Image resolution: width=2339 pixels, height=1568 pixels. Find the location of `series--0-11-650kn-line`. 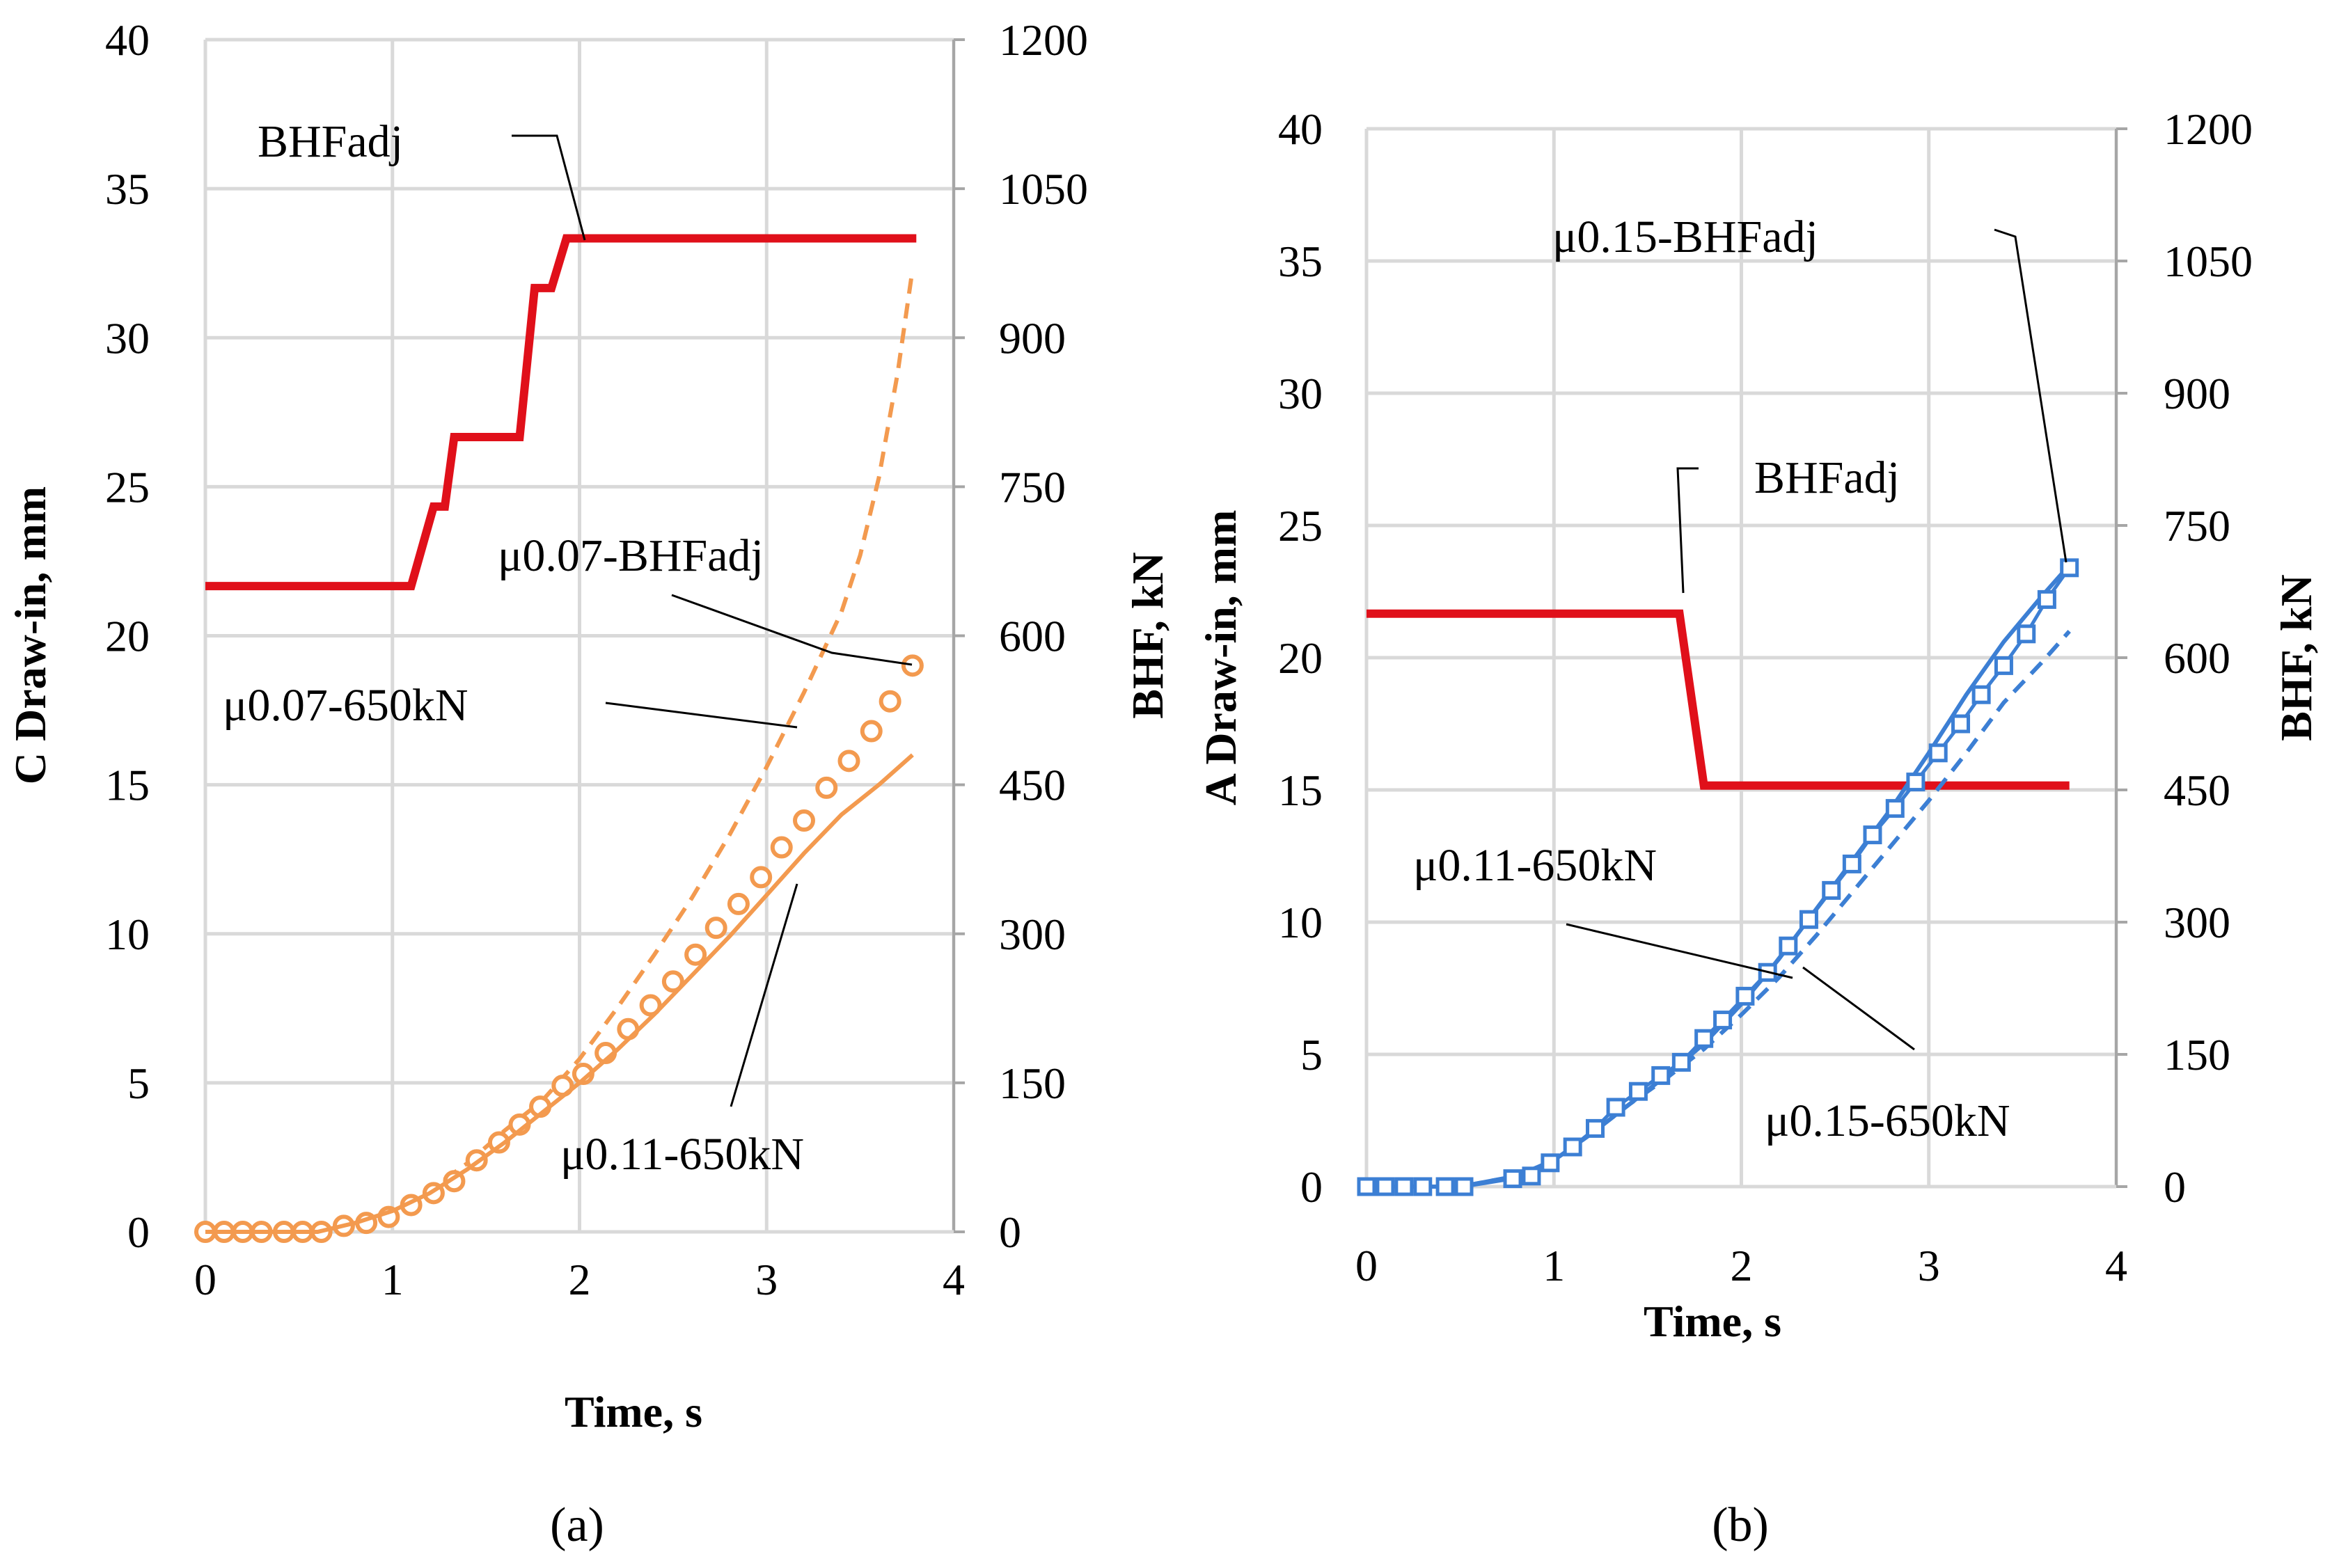

series--0-11-650kn-line is located at coordinates (559, 993).